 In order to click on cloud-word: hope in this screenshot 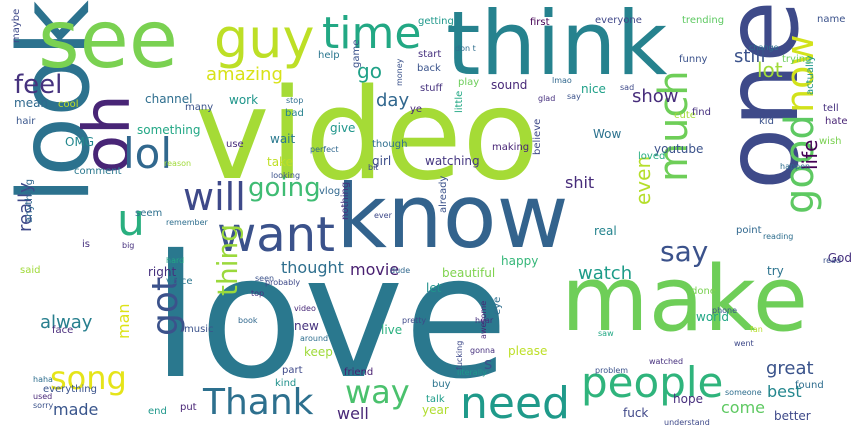, I will do `click(688, 399)`.